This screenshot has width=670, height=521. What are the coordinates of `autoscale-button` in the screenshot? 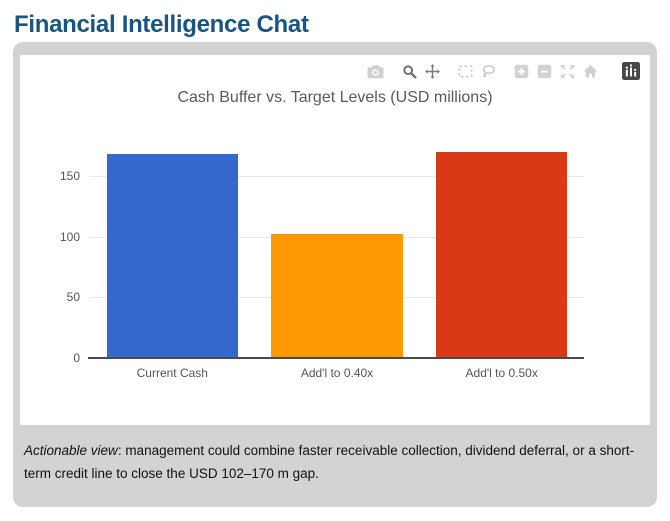 It's located at (567, 71).